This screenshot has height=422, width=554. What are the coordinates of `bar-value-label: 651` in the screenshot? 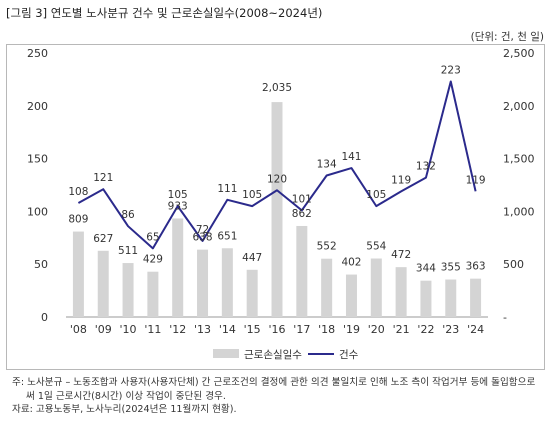 It's located at (227, 236).